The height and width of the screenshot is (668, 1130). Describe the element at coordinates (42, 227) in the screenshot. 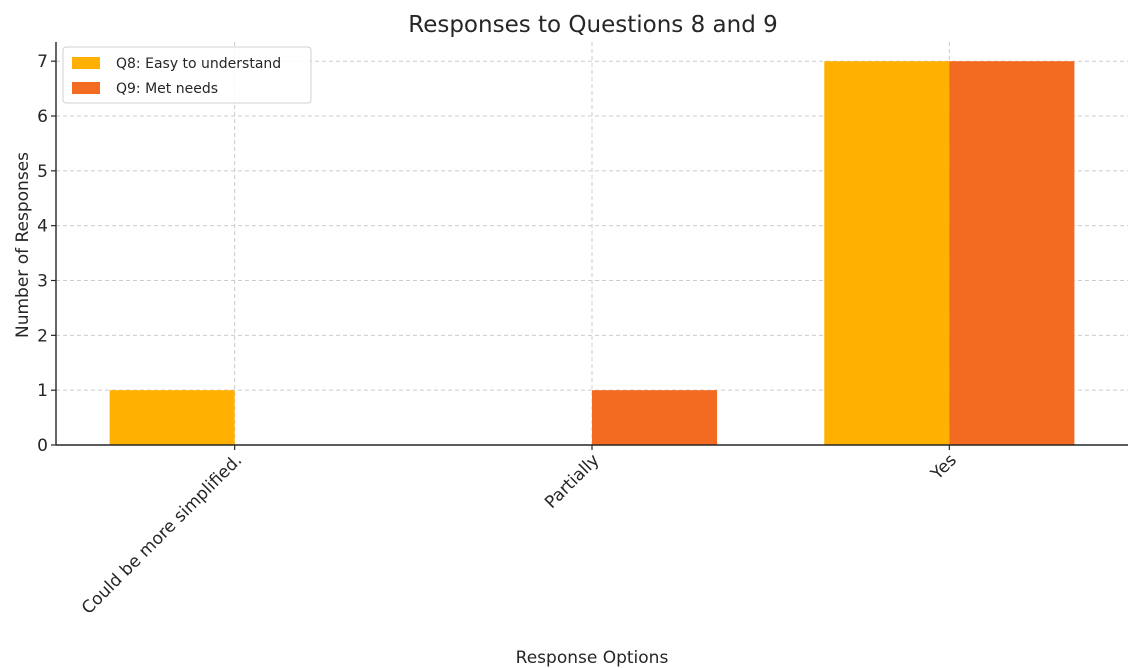

I see `y-tick-label: 4` at that location.